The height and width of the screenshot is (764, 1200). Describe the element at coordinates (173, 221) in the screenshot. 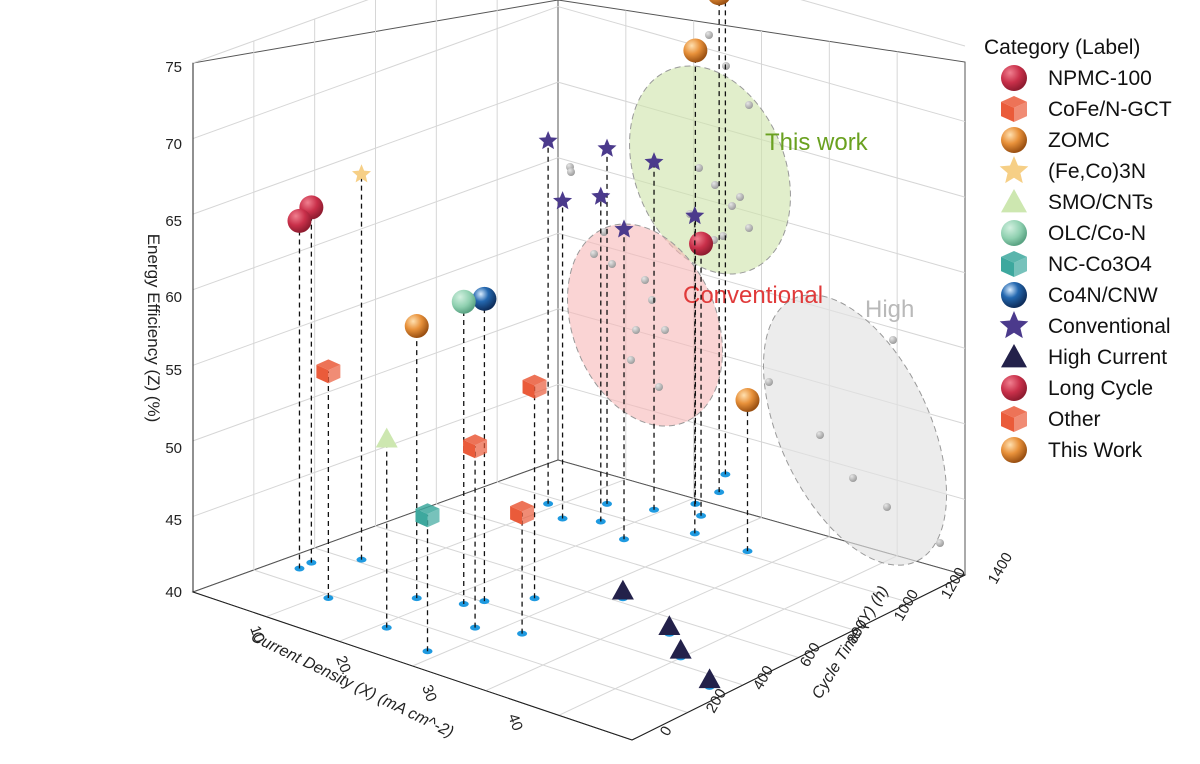

I see `z-tick-label: 65` at that location.